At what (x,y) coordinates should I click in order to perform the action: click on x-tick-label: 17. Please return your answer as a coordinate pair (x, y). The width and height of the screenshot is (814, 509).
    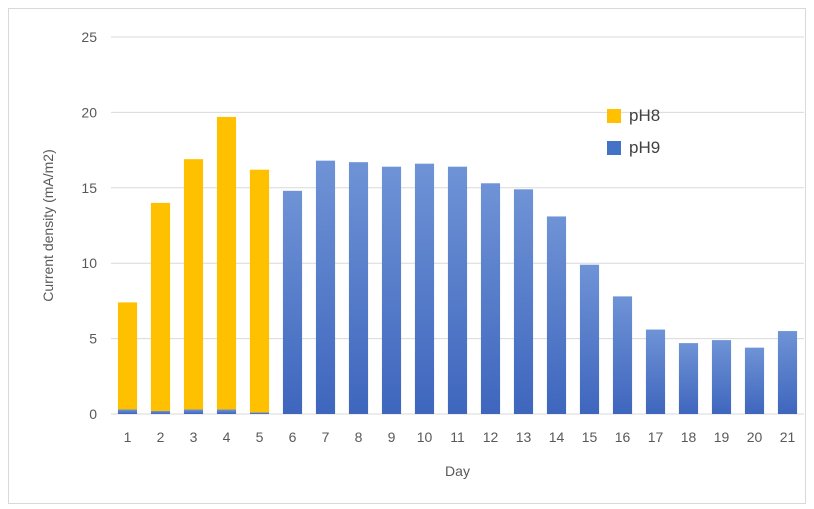
    Looking at the image, I should click on (656, 437).